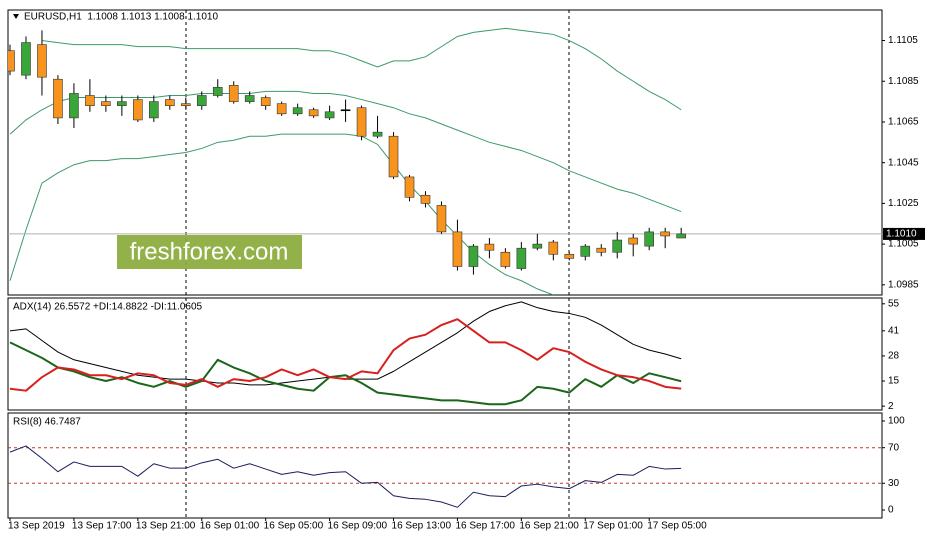 The width and height of the screenshot is (925, 543). Describe the element at coordinates (485, 526) in the screenshot. I see `x-tick-label: 16 Sep 17:00` at that location.